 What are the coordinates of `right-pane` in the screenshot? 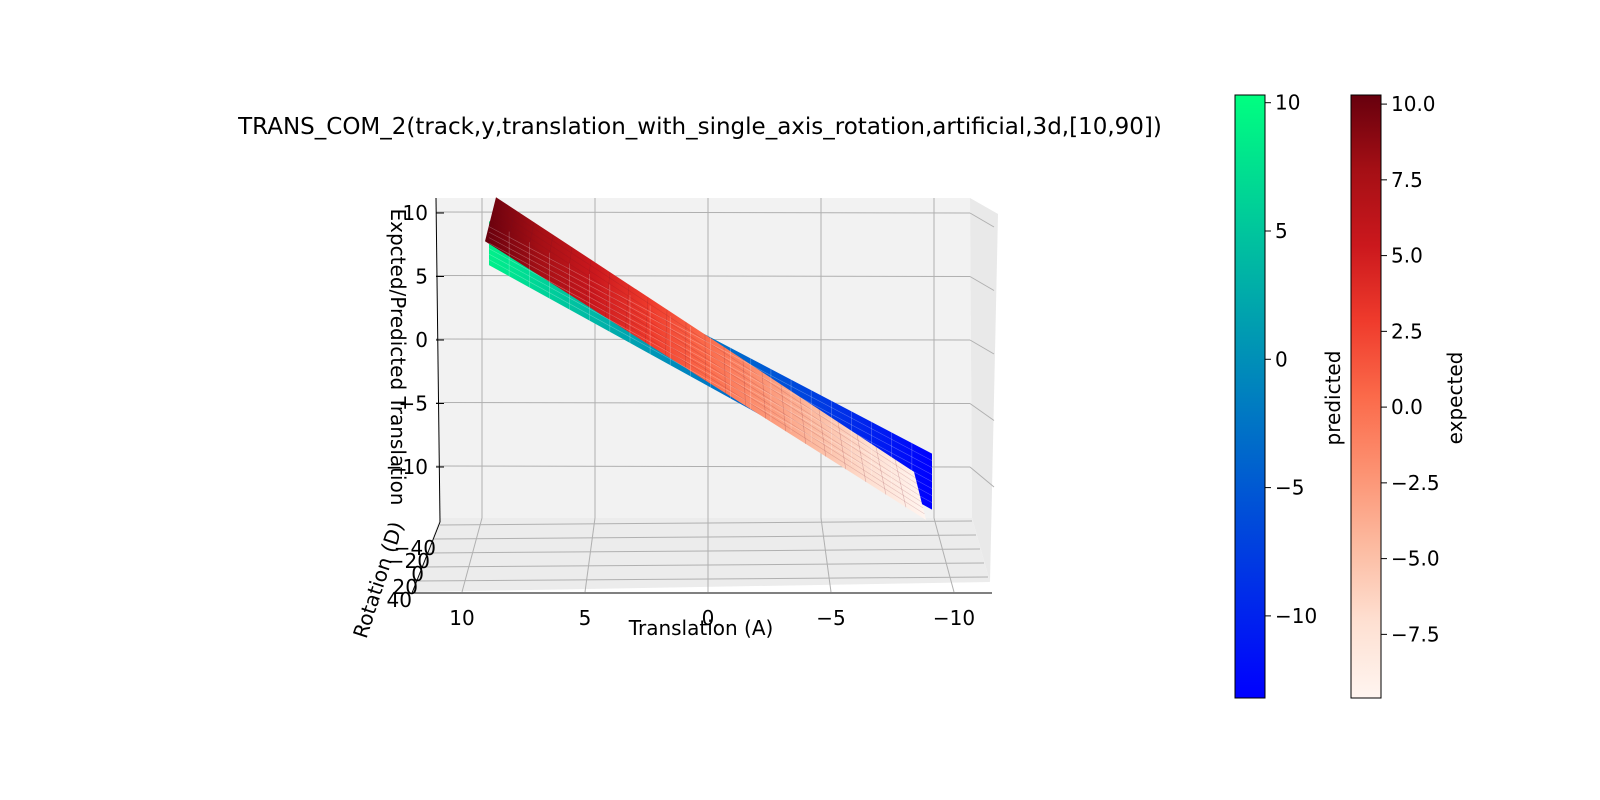 It's located at (984, 390).